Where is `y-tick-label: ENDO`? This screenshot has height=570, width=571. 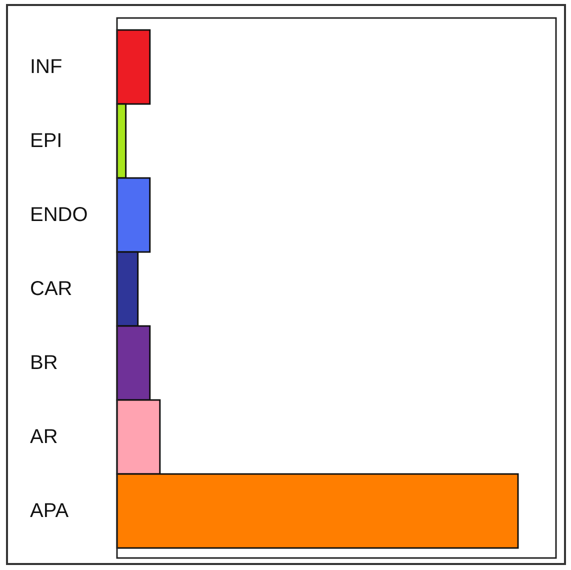 y-tick-label: ENDO is located at coordinates (59, 215).